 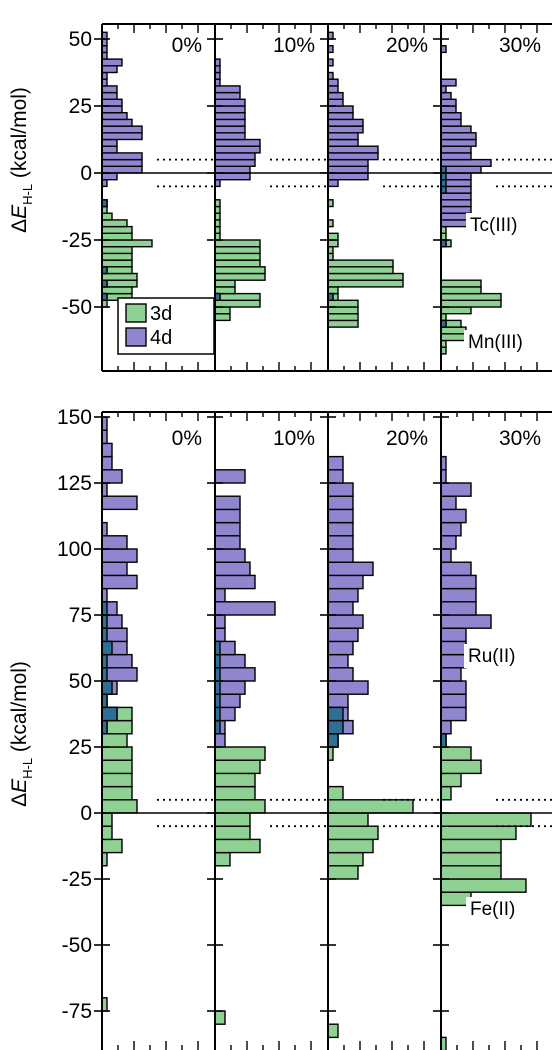 I want to click on panel-label: 30%, so click(x=520, y=45).